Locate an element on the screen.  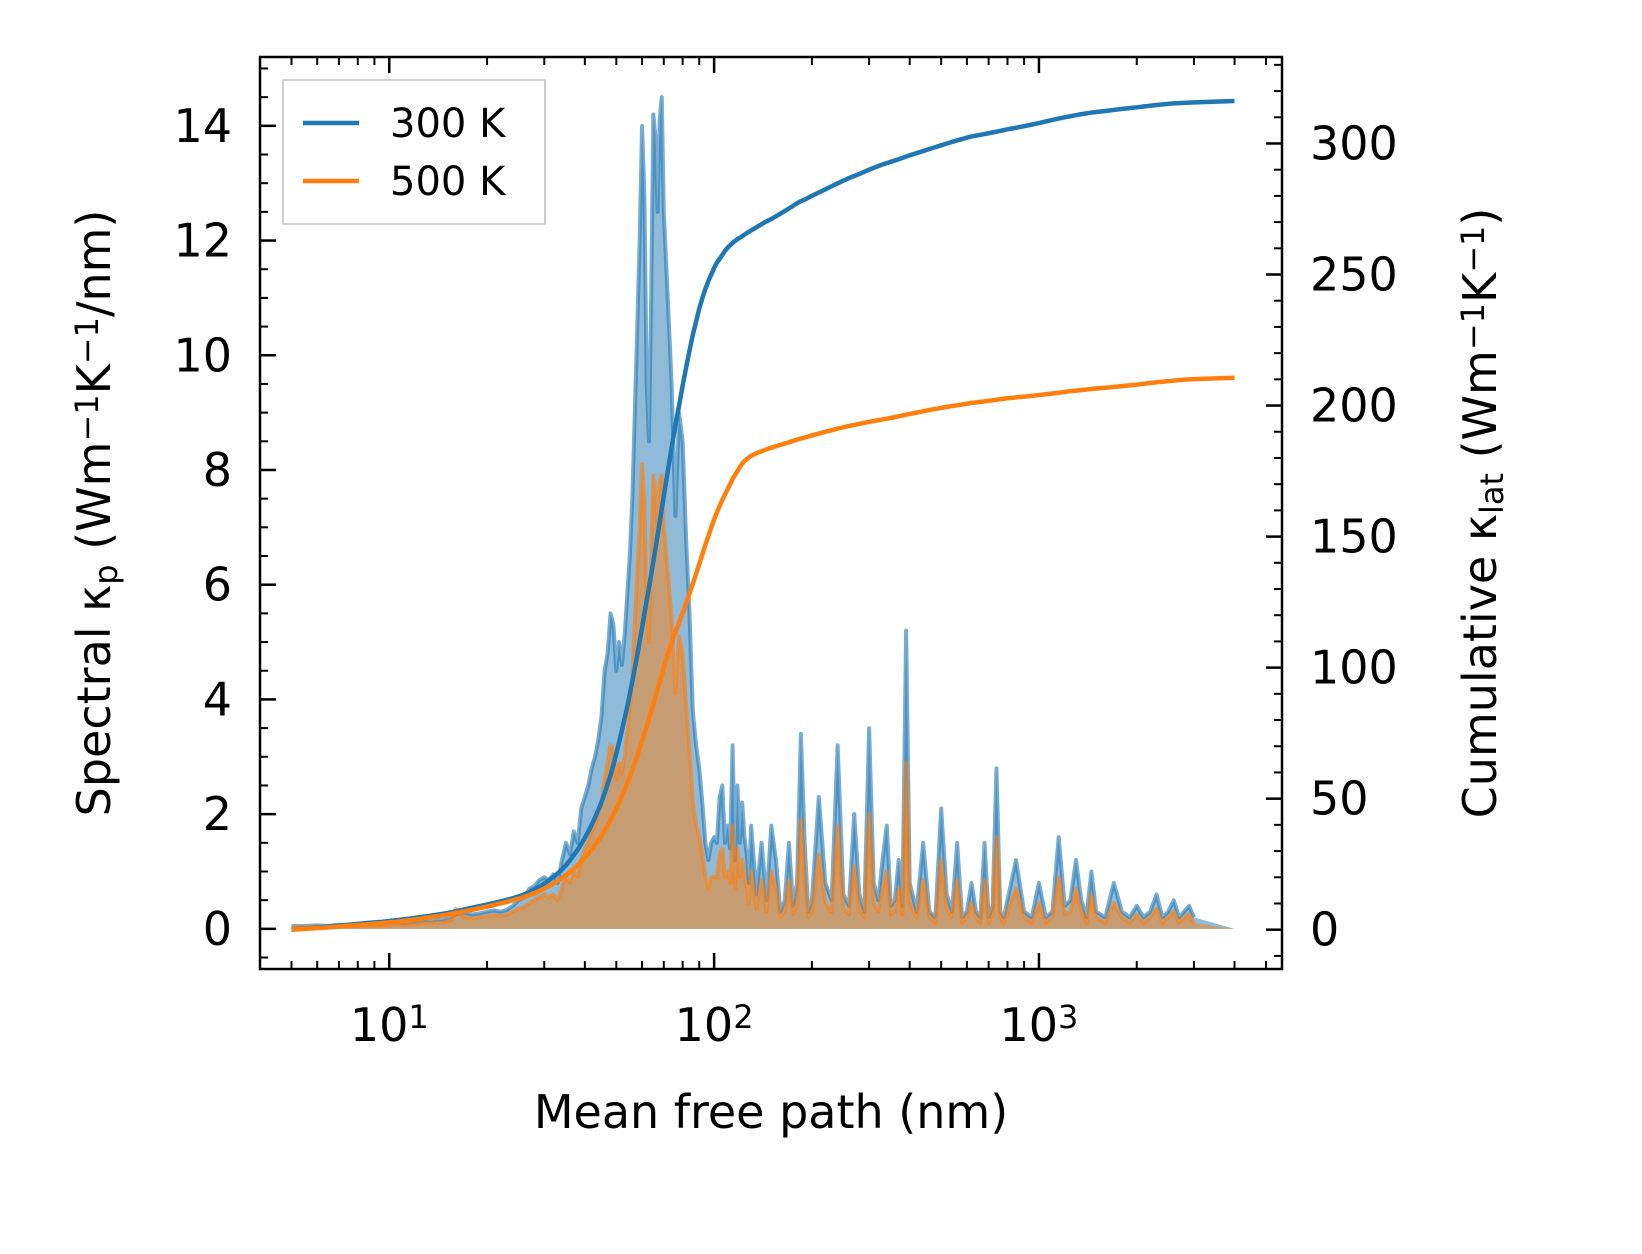
right-y-axis-title-mid1: (Wm is located at coordinates (1480, 411).